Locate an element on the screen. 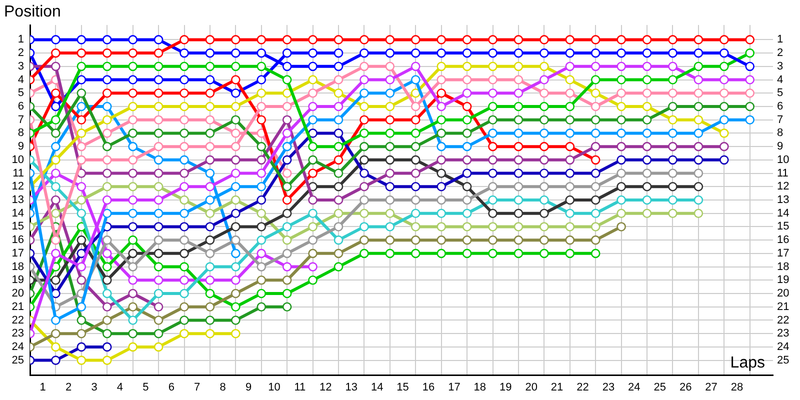 This screenshot has width=800, height=400. y-tick-label: 18 is located at coordinates (18, 266).